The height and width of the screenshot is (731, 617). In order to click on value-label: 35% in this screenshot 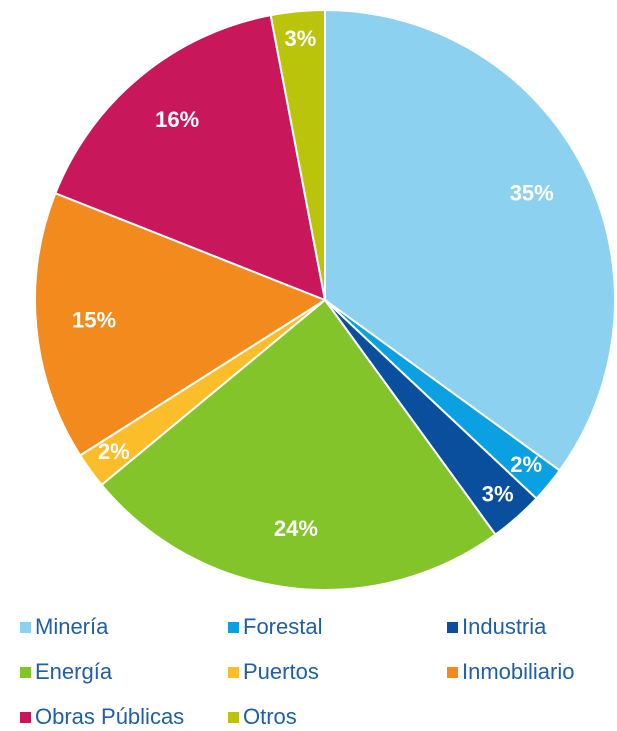, I will do `click(532, 192)`.